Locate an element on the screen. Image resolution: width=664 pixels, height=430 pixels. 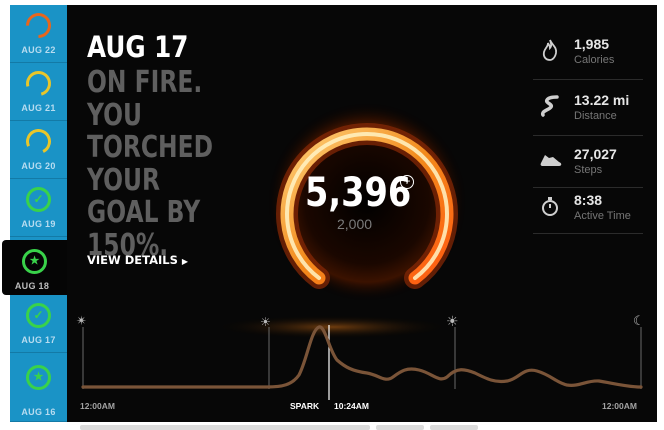
stat-active-time: 8:38 Active Time is located at coordinates (588, 207).